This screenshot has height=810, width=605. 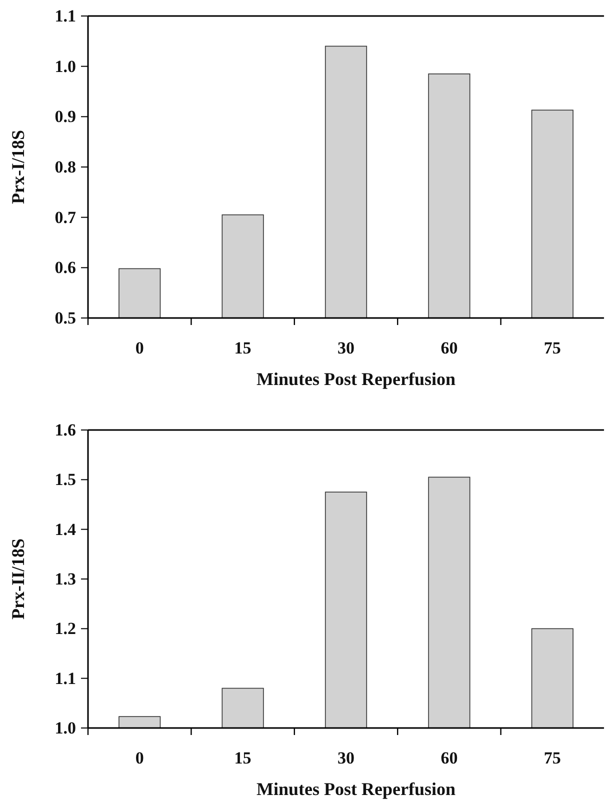 I want to click on y-tick-label: 0.7, so click(x=65, y=217).